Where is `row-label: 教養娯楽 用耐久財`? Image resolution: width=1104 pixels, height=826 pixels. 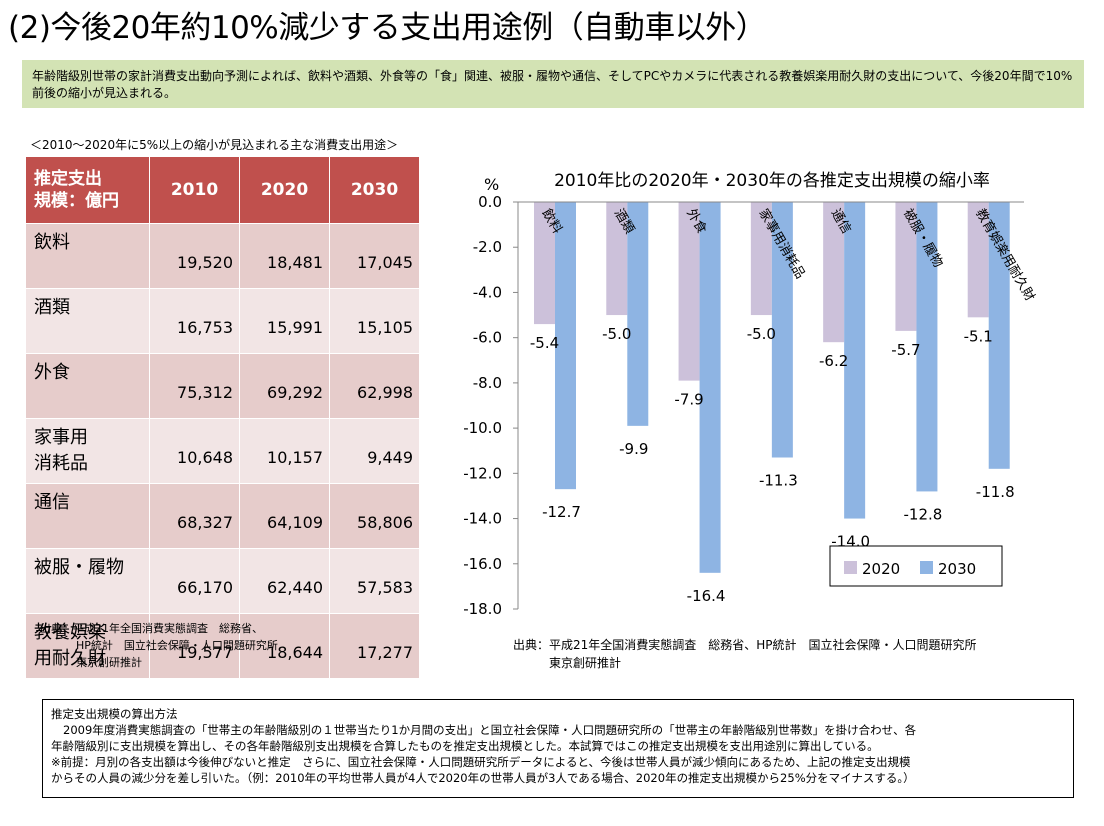
row-label: 教養娯楽 用耐久財 is located at coordinates (87, 646).